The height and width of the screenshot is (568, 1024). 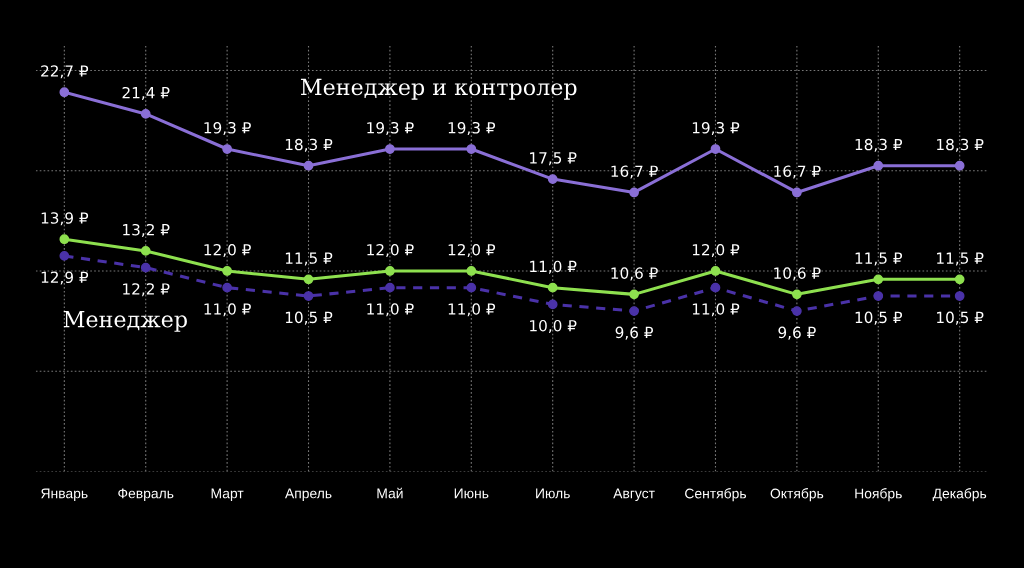 I want to click on x-tick-label: Март, so click(x=227, y=495).